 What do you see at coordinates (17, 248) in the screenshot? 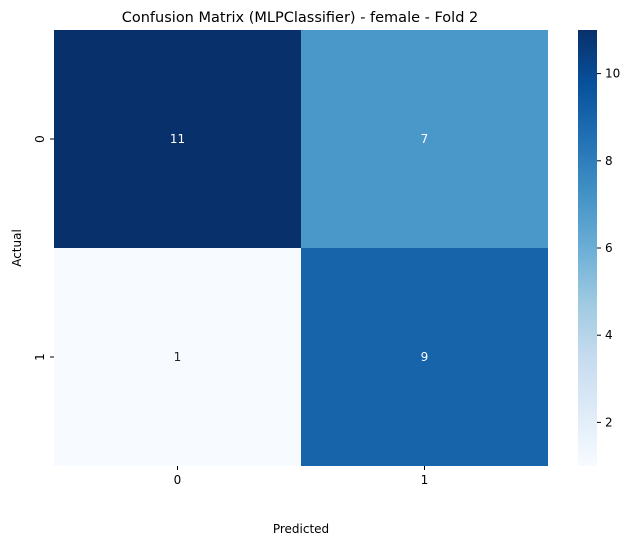
I see `y-axis-label: Actual` at bounding box center [17, 248].